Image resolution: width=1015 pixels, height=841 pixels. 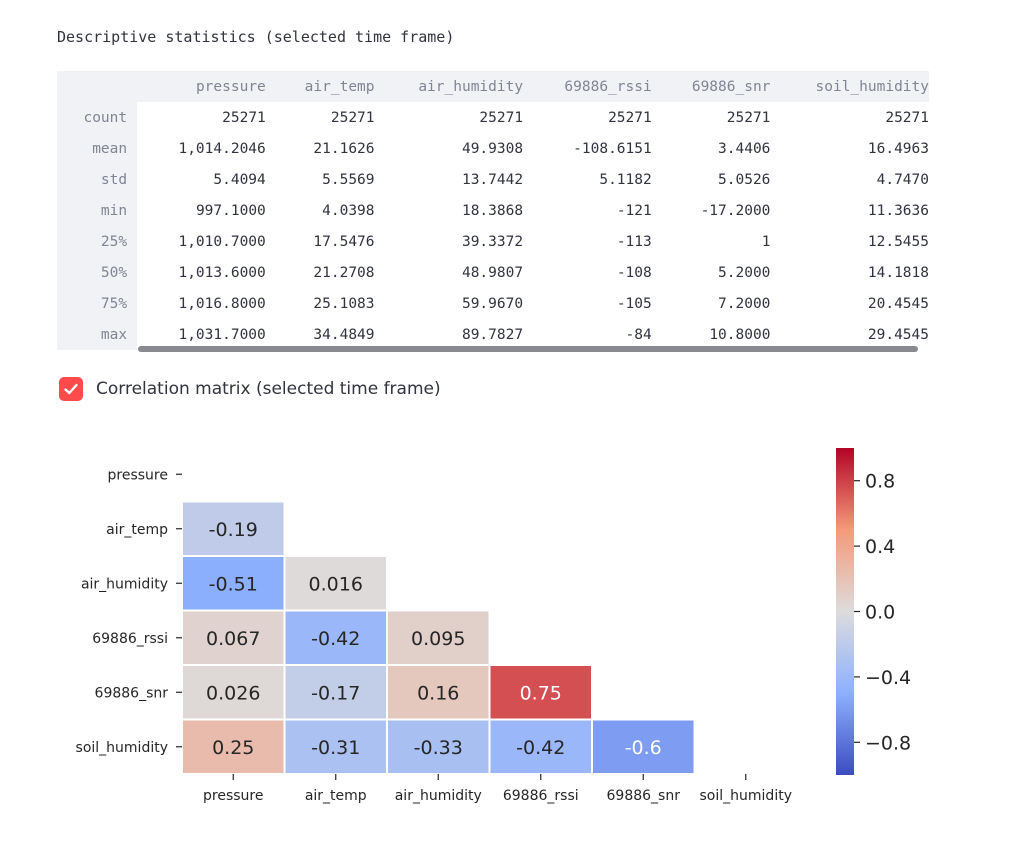 I want to click on y-tick-label: soil_humidity, so click(x=122, y=748).